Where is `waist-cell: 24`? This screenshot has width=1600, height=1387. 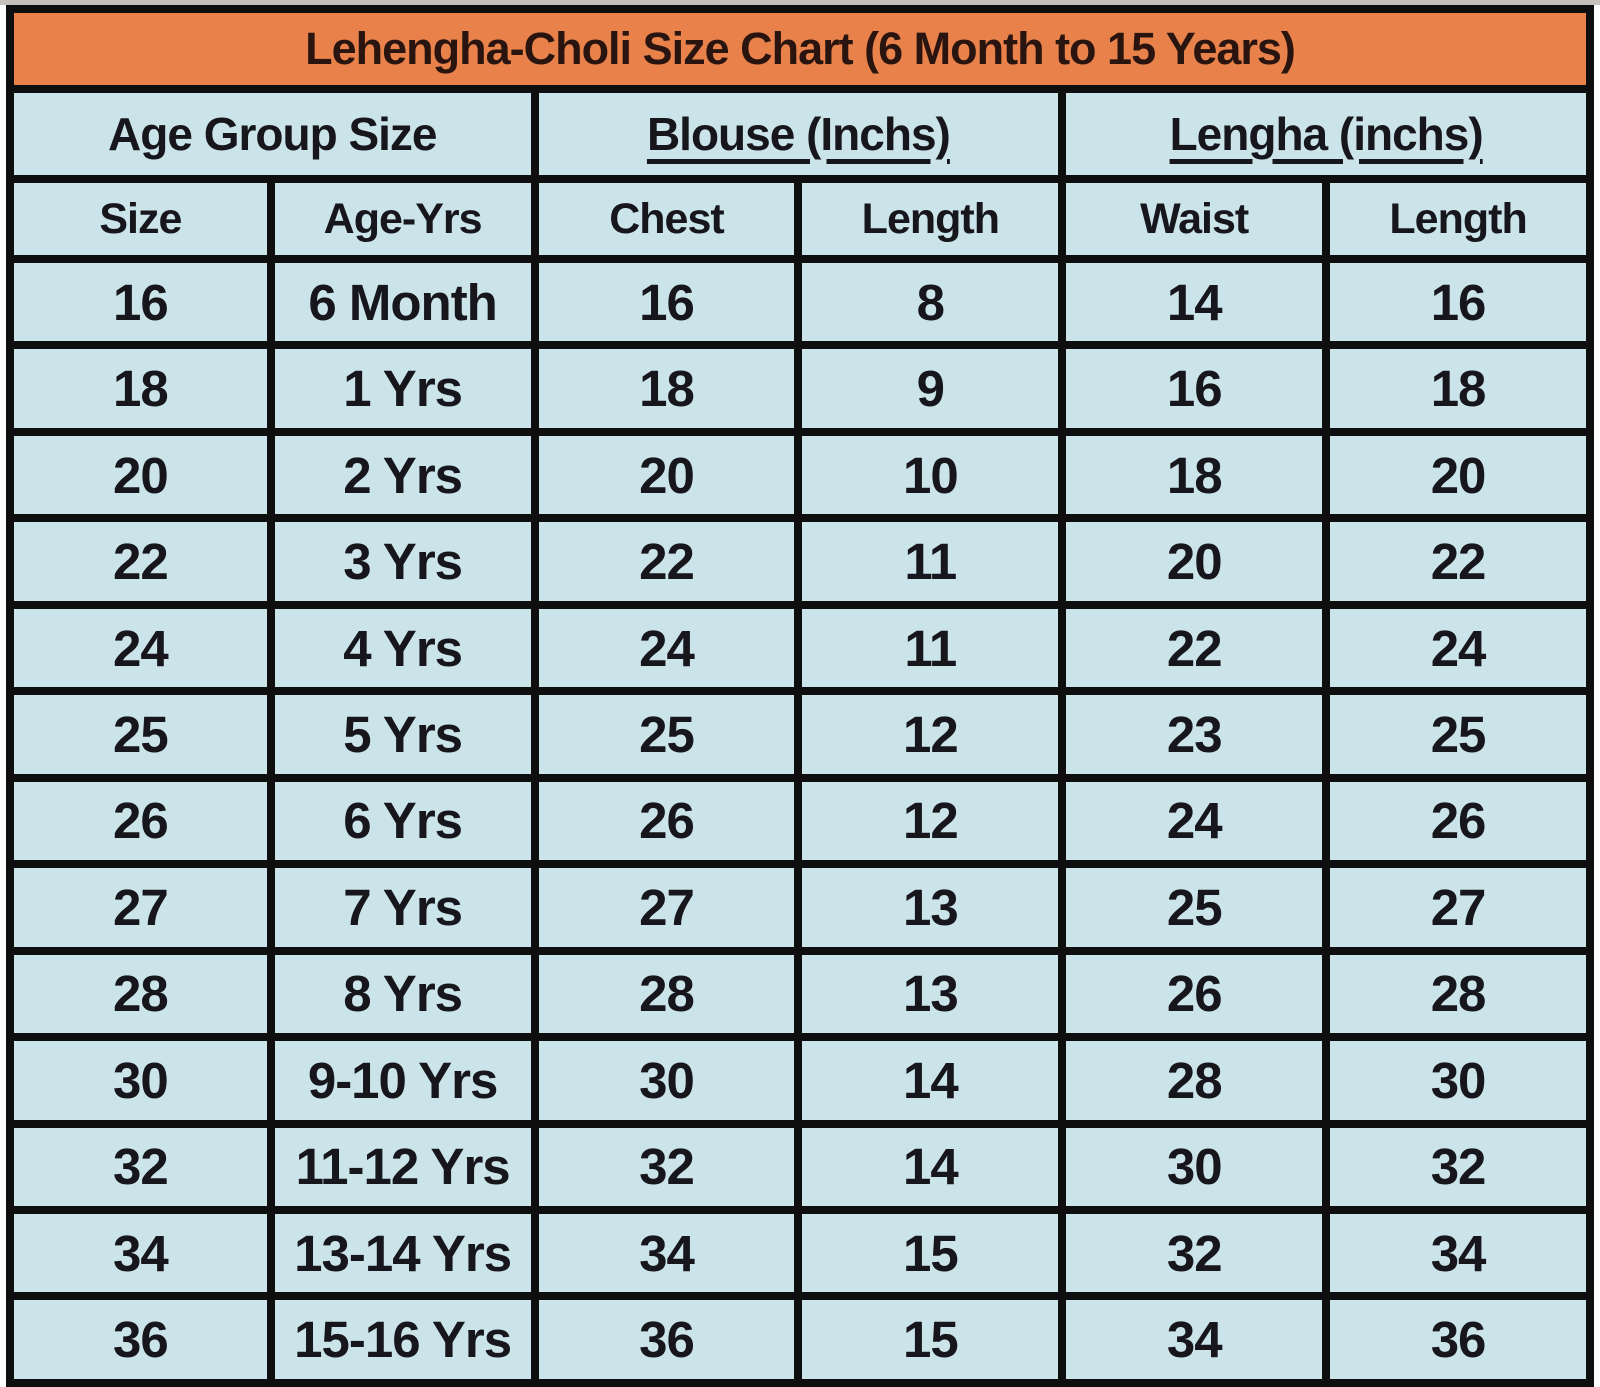
waist-cell: 24 is located at coordinates (1194, 821).